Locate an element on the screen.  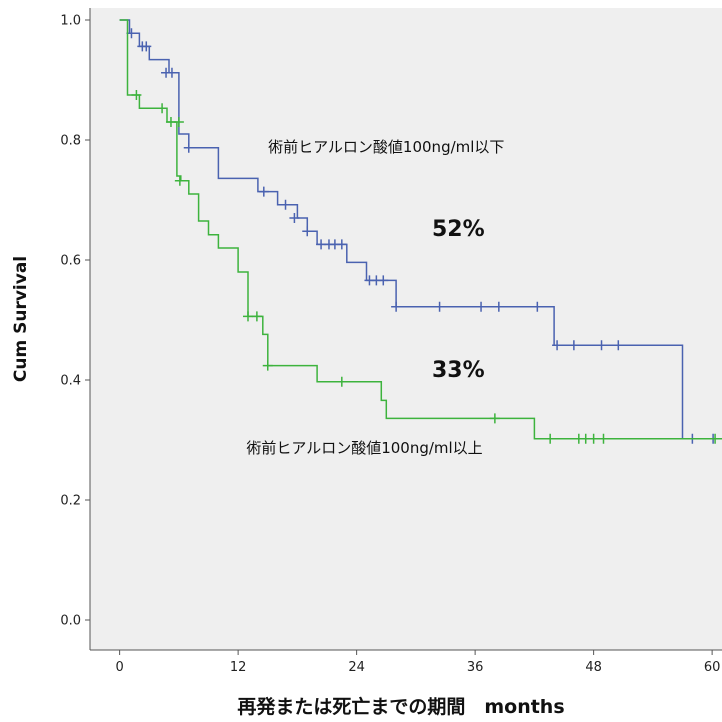
x-tick-label: 0 is located at coordinates (119, 667).